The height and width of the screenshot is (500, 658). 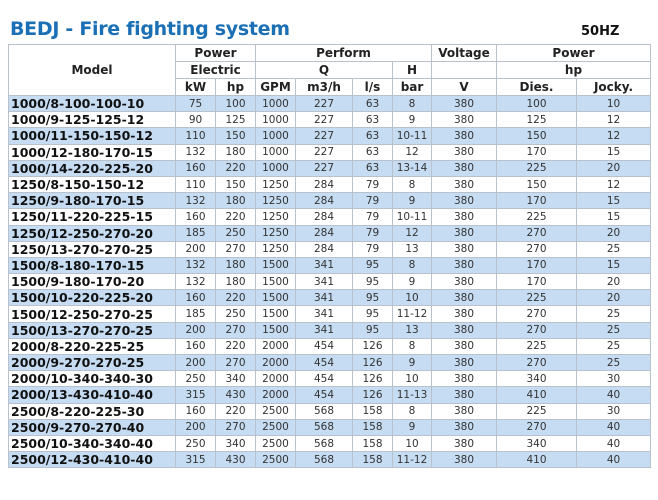 What do you see at coordinates (235, 395) in the screenshot?
I see `value-cell: 430` at bounding box center [235, 395].